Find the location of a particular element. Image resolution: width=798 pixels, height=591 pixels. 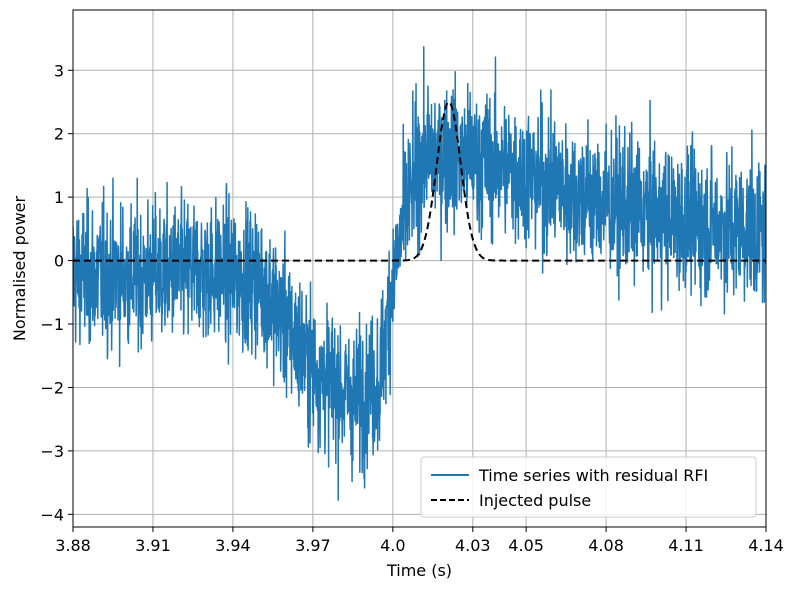

x-tick-label-1: 3.91 is located at coordinates (153, 545).